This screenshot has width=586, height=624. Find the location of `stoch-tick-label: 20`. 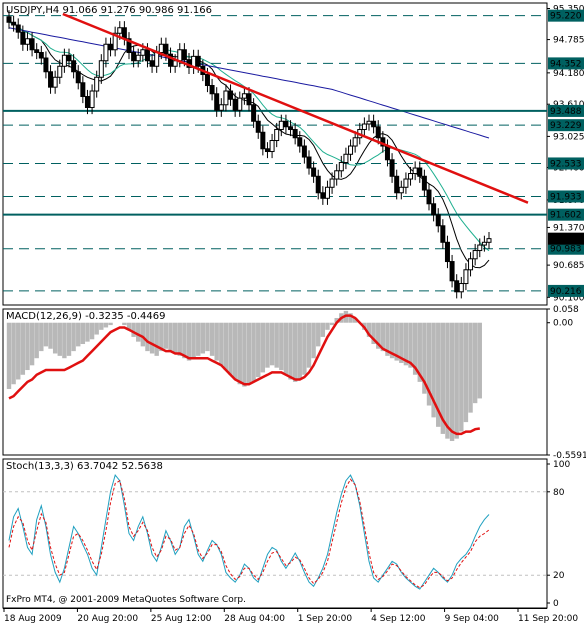

stoch-tick-label: 20 is located at coordinates (559, 576).